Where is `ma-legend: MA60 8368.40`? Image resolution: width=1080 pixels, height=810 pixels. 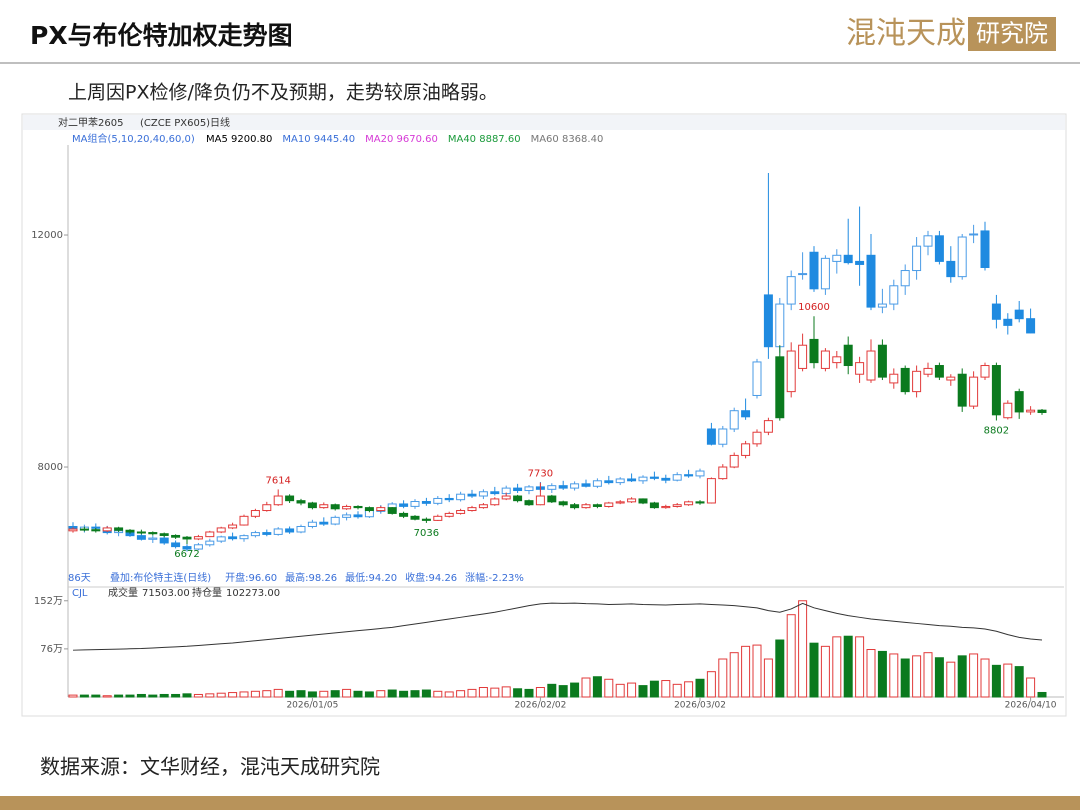
ma-legend: MA60 8368.40 is located at coordinates (567, 139).